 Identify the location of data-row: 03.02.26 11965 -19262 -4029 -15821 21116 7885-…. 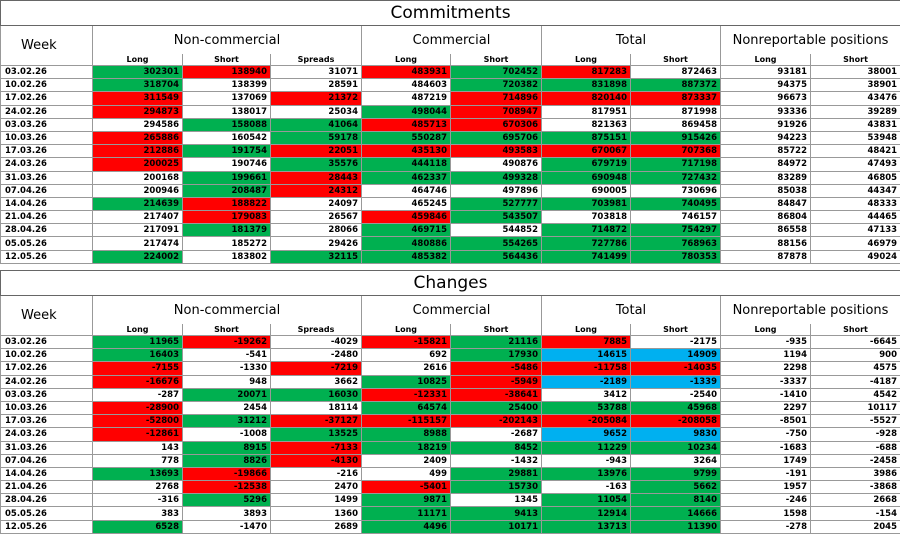
(450, 342).